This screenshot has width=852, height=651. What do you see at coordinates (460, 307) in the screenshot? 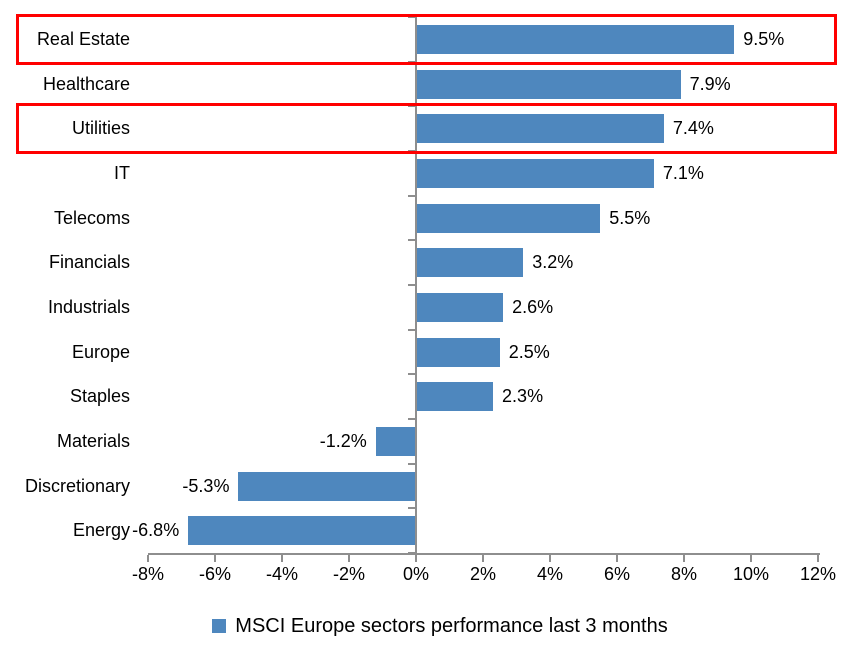
I see `bar-industrials` at bounding box center [460, 307].